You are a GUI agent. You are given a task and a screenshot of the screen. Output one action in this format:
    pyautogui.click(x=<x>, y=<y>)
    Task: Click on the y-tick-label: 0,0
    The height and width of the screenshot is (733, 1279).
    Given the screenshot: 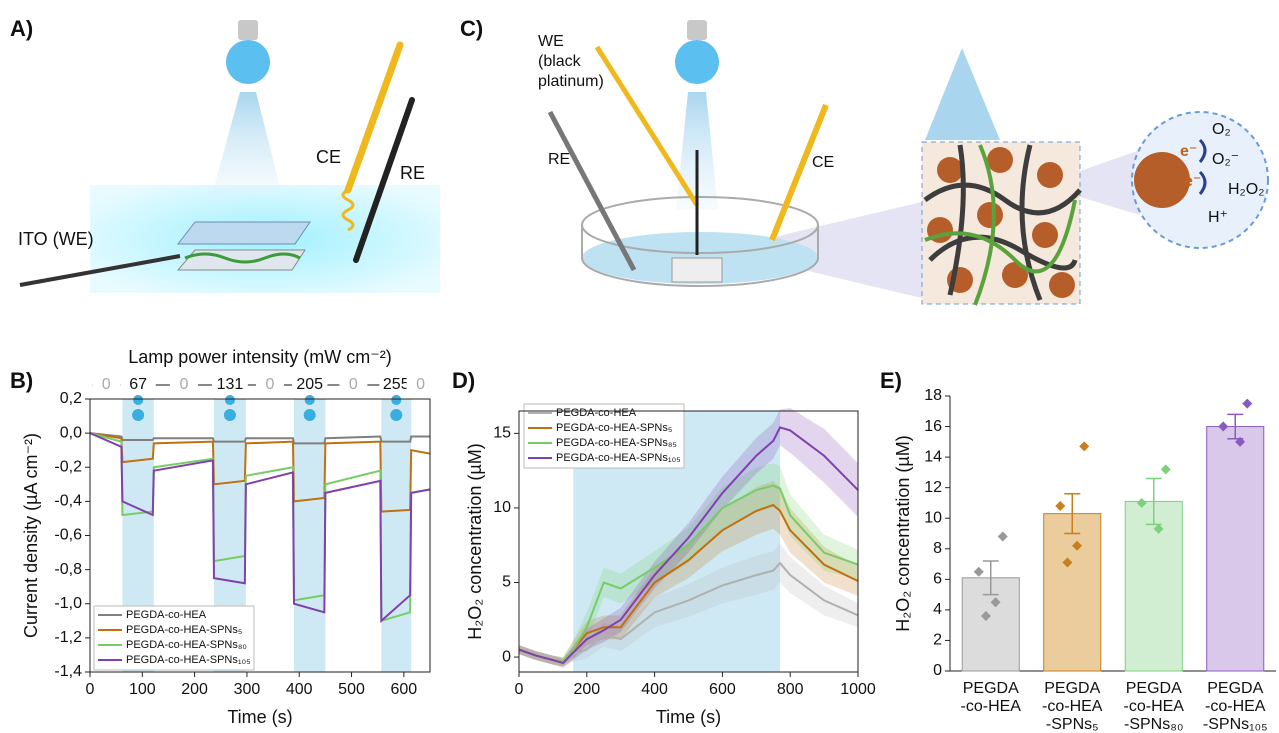 What is the action you would take?
    pyautogui.click(x=71, y=432)
    